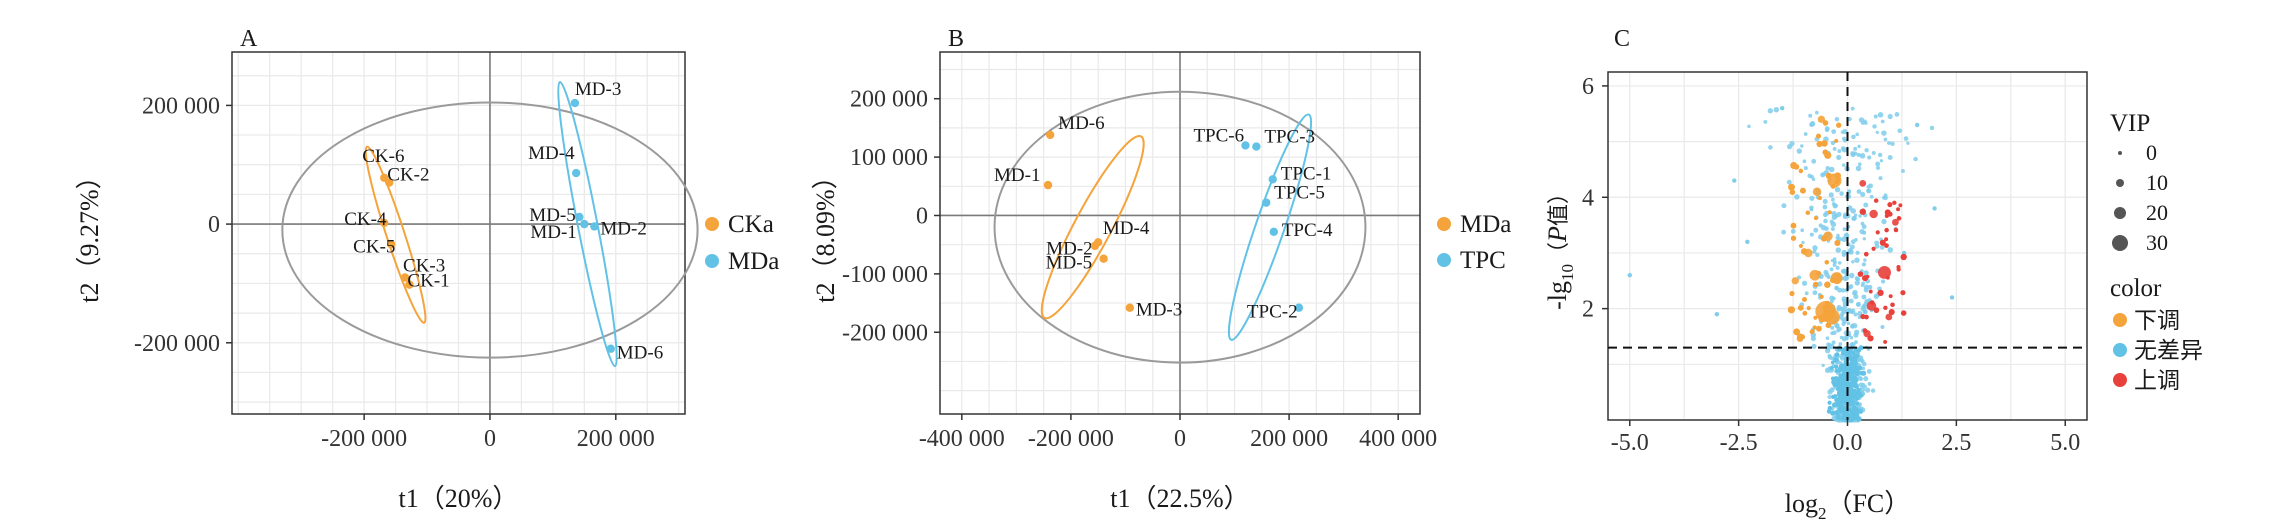  Describe the element at coordinates (1485, 224) in the screenshot. I see `legend-label: MDa` at that location.